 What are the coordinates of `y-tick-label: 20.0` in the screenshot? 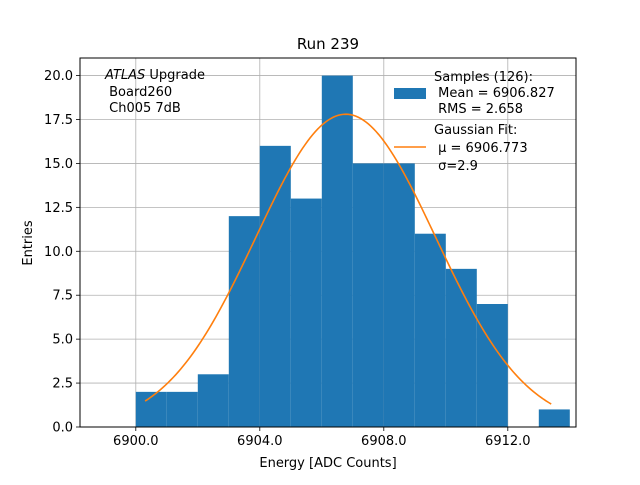 It's located at (58, 76).